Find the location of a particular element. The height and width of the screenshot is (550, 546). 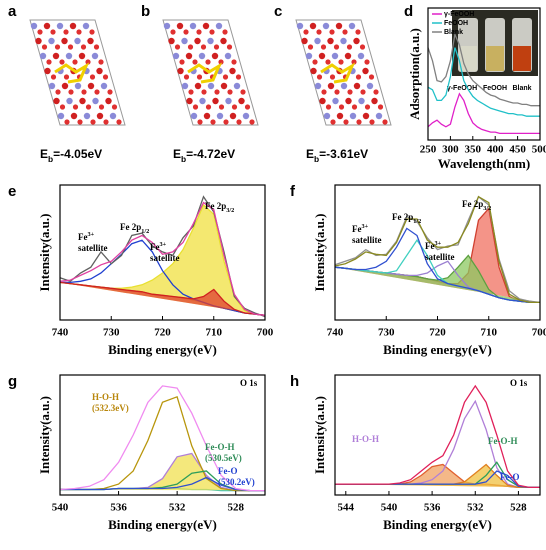

annotation-line2: (530.5eV) is located at coordinates (223, 458).